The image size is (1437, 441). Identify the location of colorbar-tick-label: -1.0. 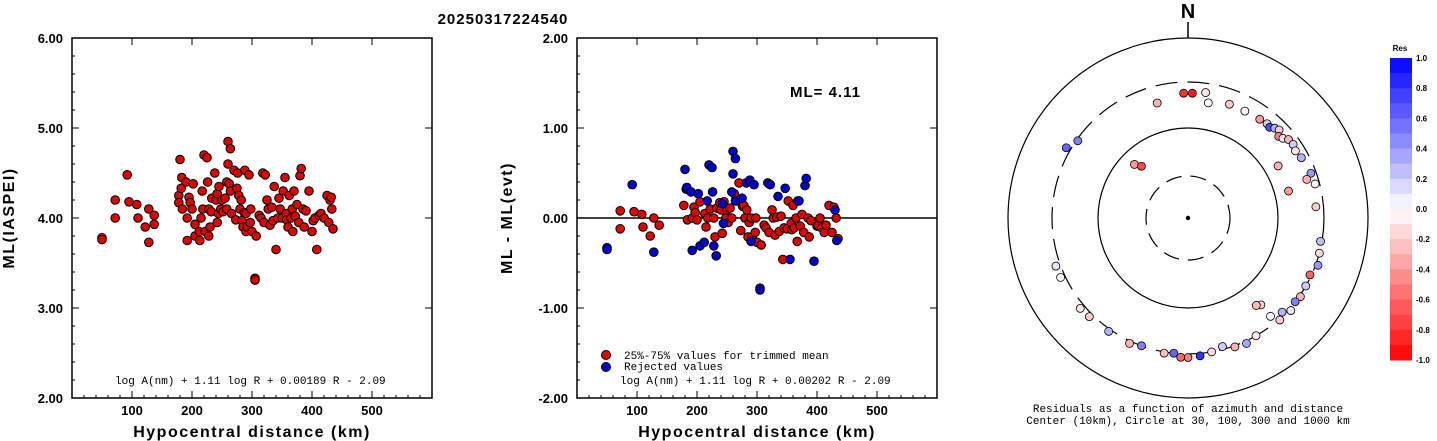
(1423, 360).